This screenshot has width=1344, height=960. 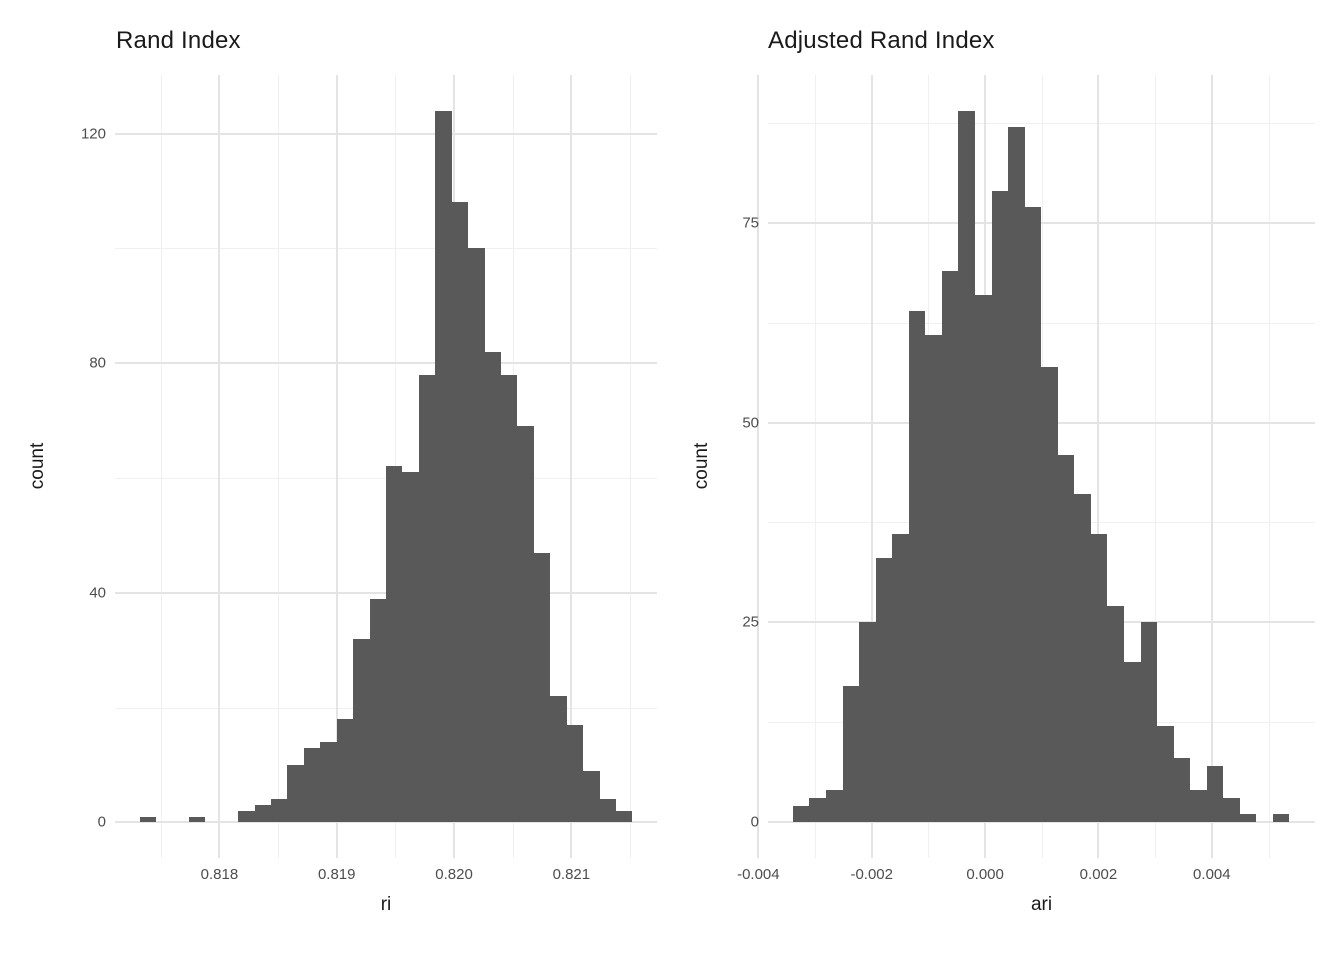 What do you see at coordinates (750, 223) in the screenshot?
I see `y-axis-tick-label: 75` at bounding box center [750, 223].